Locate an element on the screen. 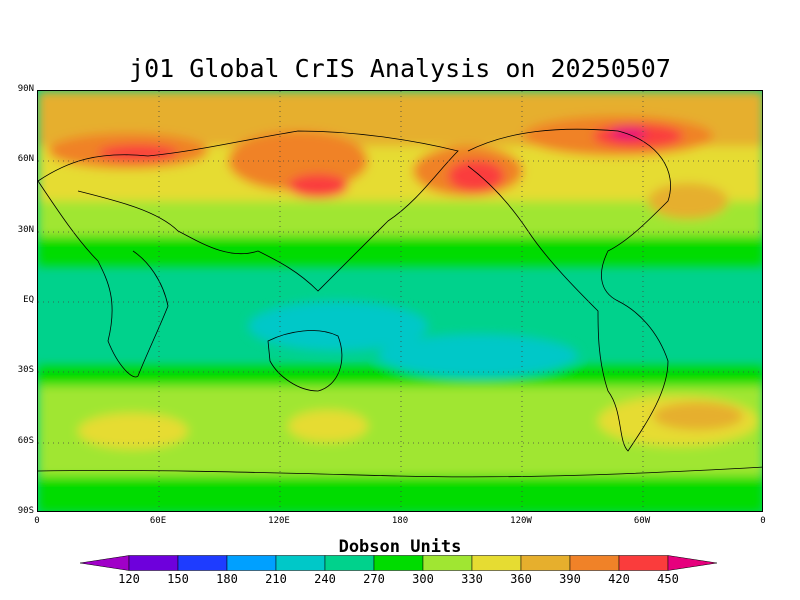  colorbar-max-triangle is located at coordinates (692, 563).